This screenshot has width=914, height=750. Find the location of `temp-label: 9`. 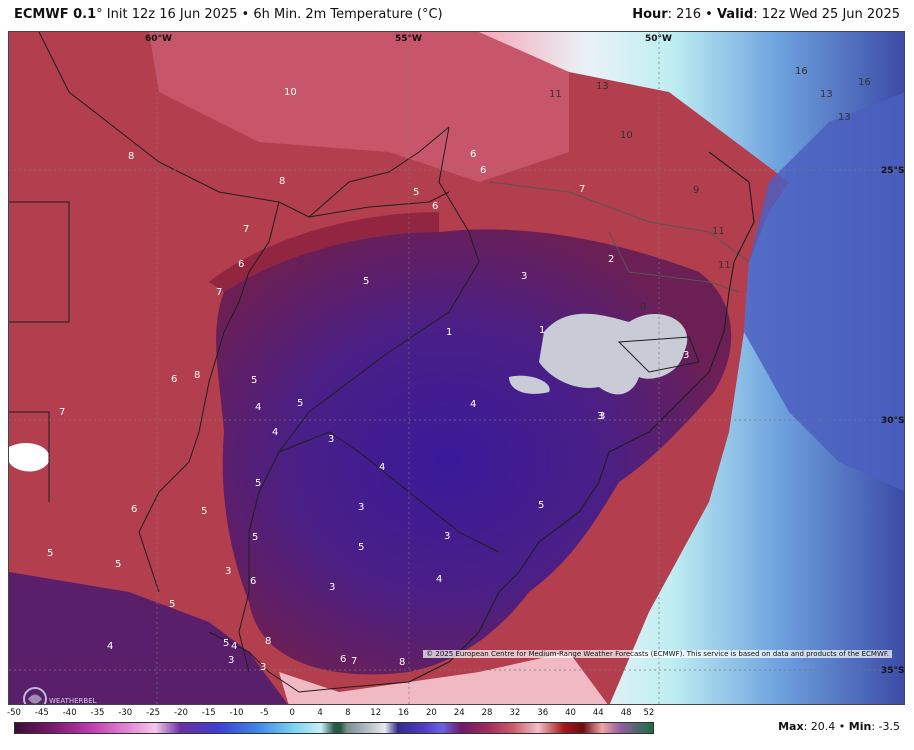

temp-label: 9 is located at coordinates (696, 190).